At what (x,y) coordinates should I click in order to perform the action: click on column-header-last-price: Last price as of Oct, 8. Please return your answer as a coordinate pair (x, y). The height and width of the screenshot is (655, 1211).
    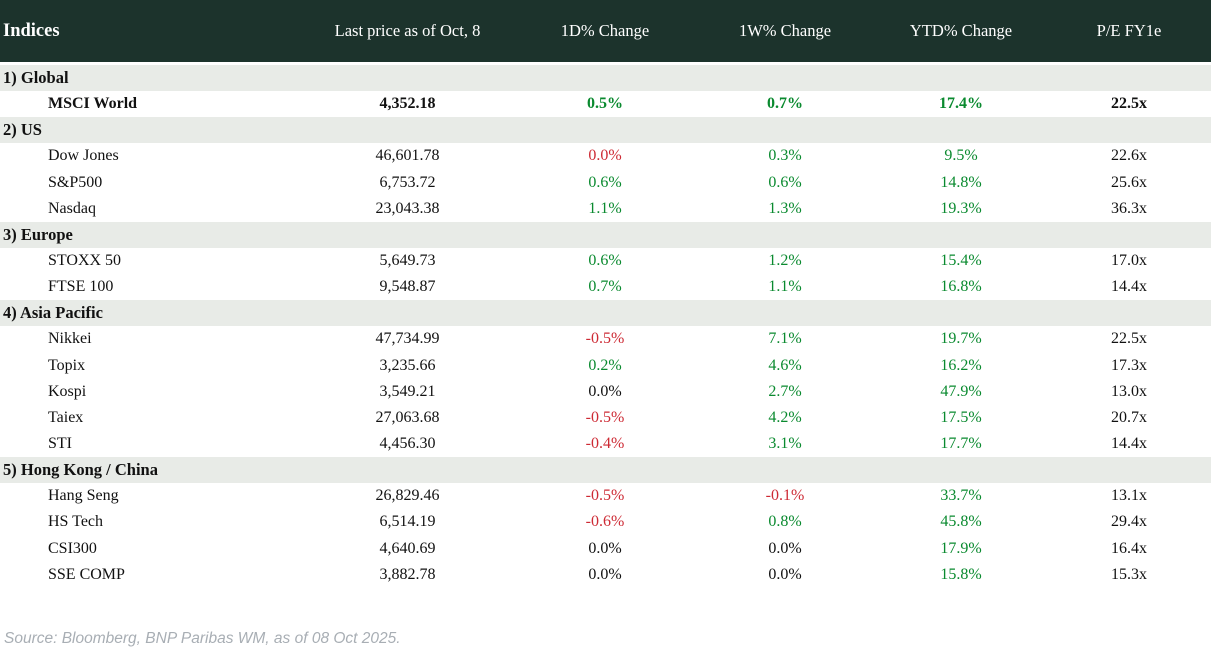
    Looking at the image, I should click on (407, 30).